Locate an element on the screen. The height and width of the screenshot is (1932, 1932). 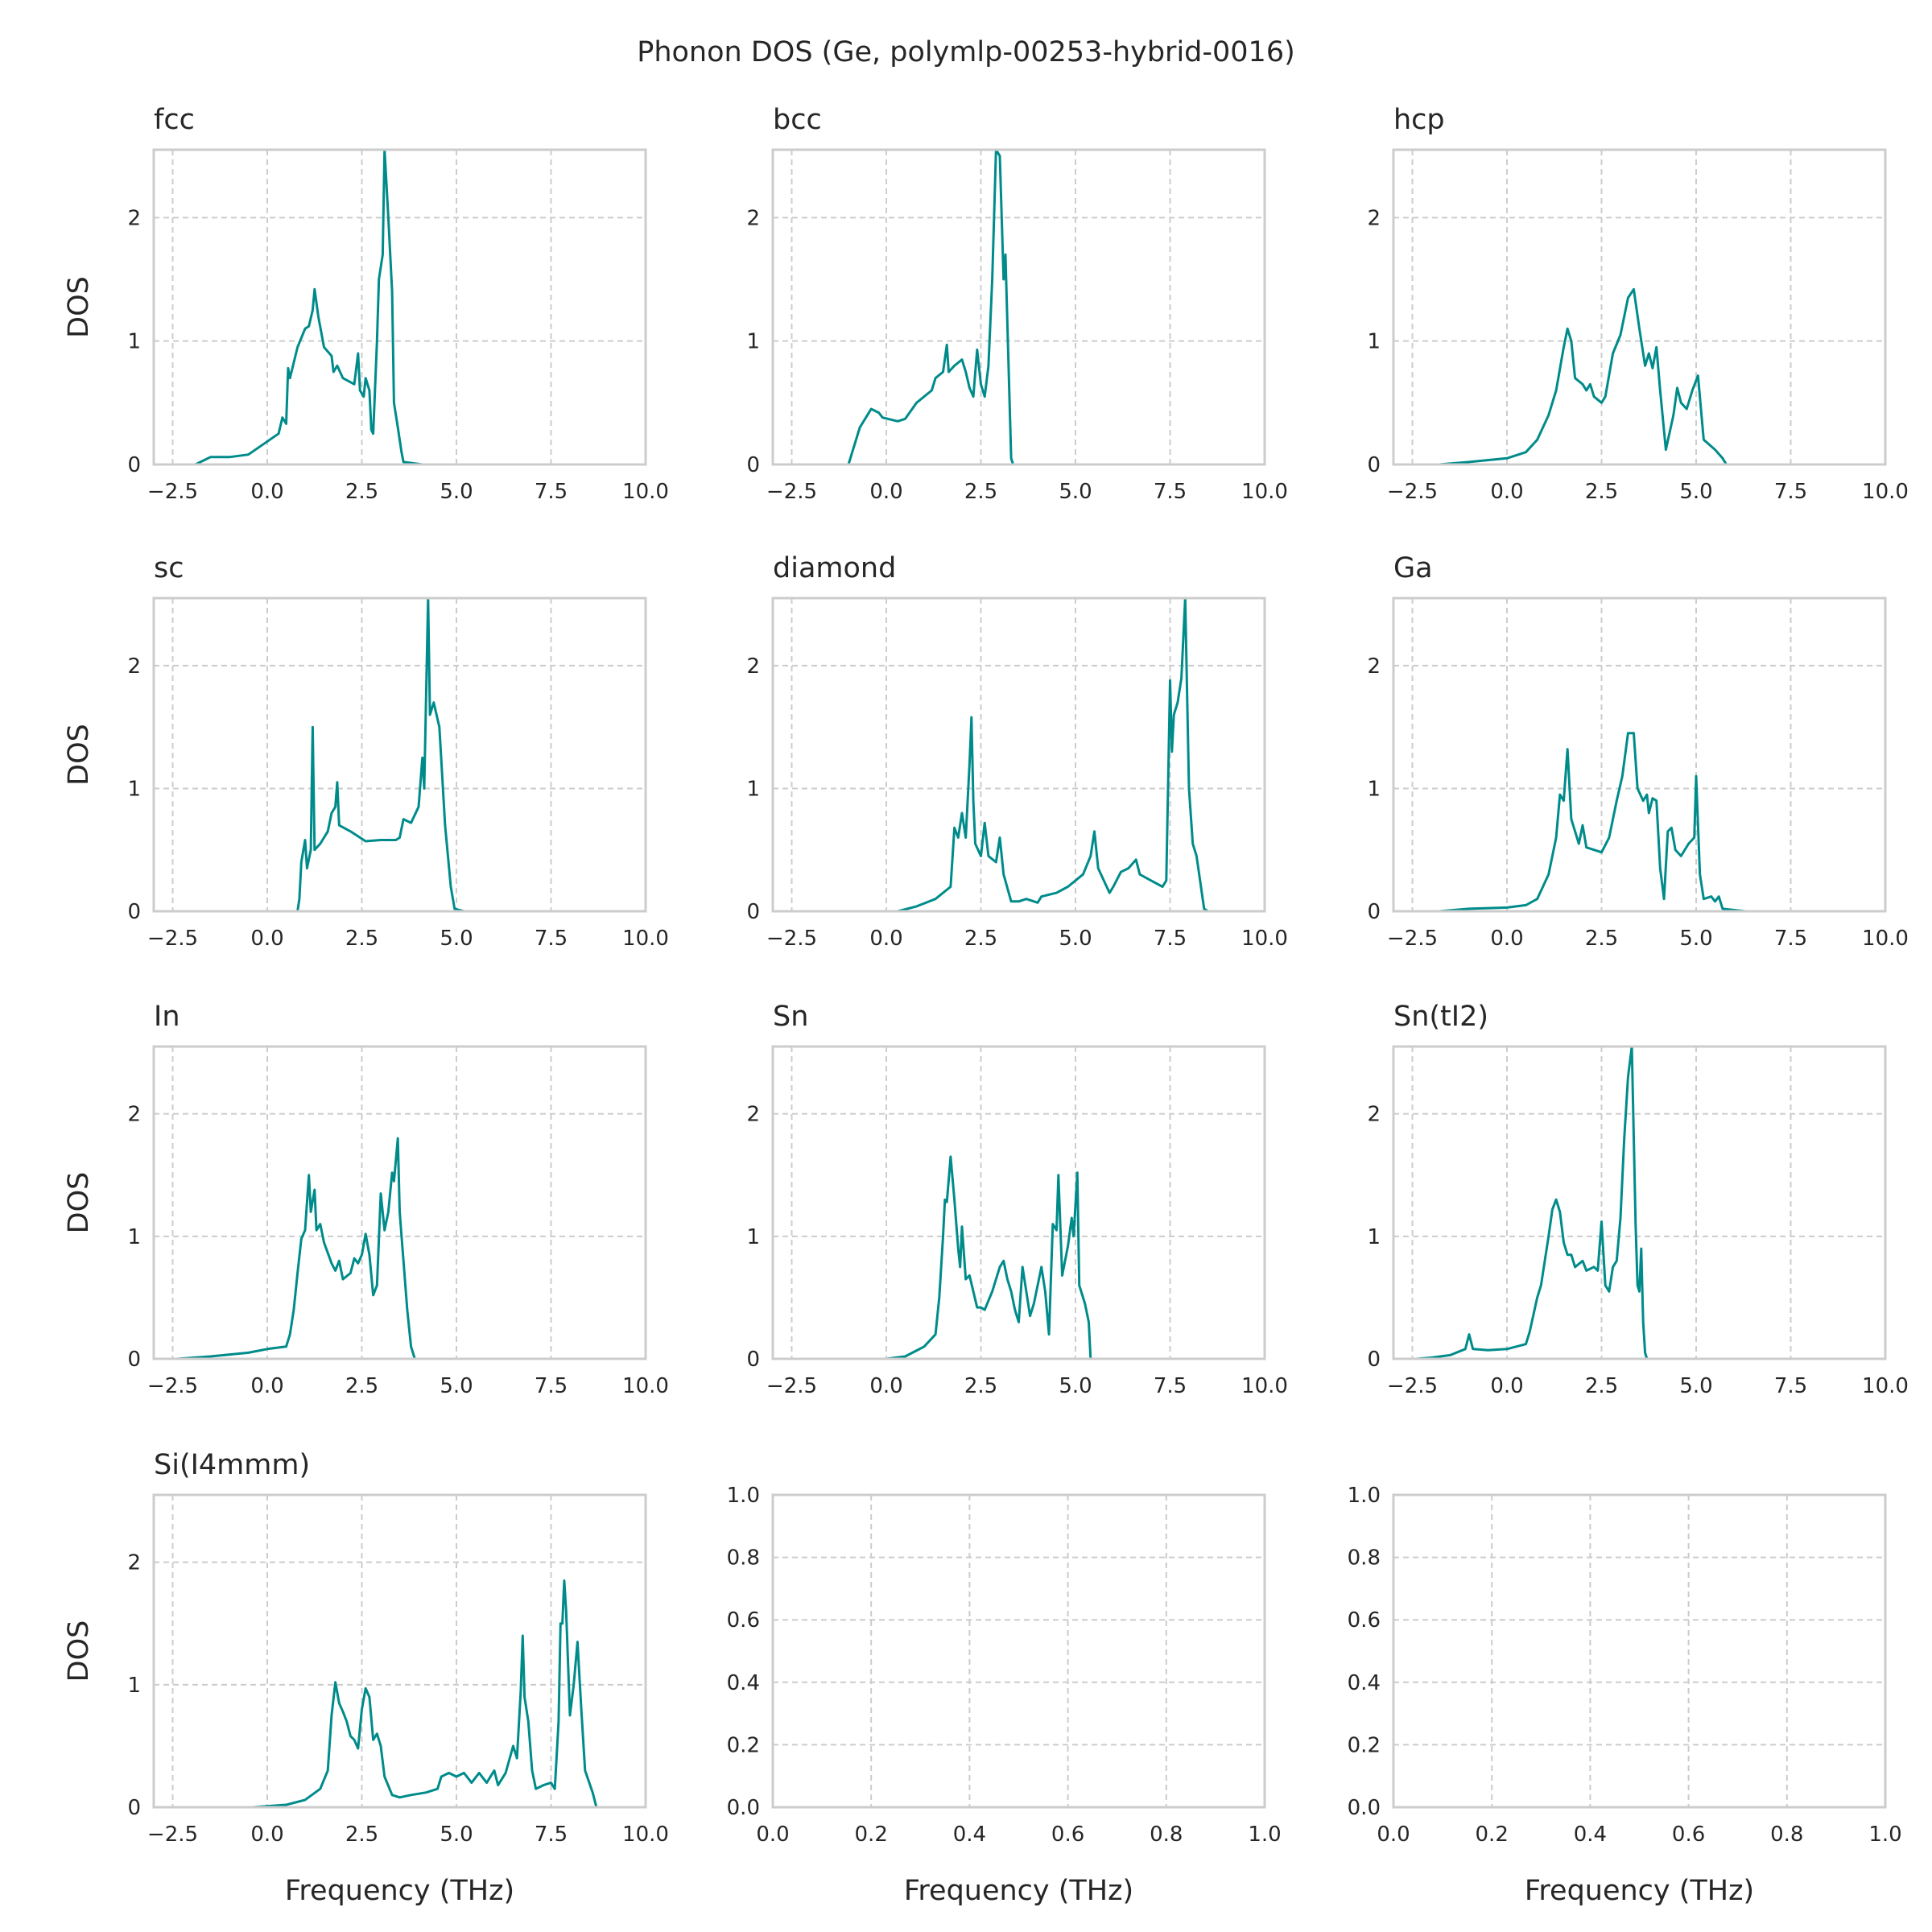
subplot-diamond: −2.5 0.0 2.5 5.0 7.5 10.0 0 1 2 diamond is located at coordinates (1016, 751).